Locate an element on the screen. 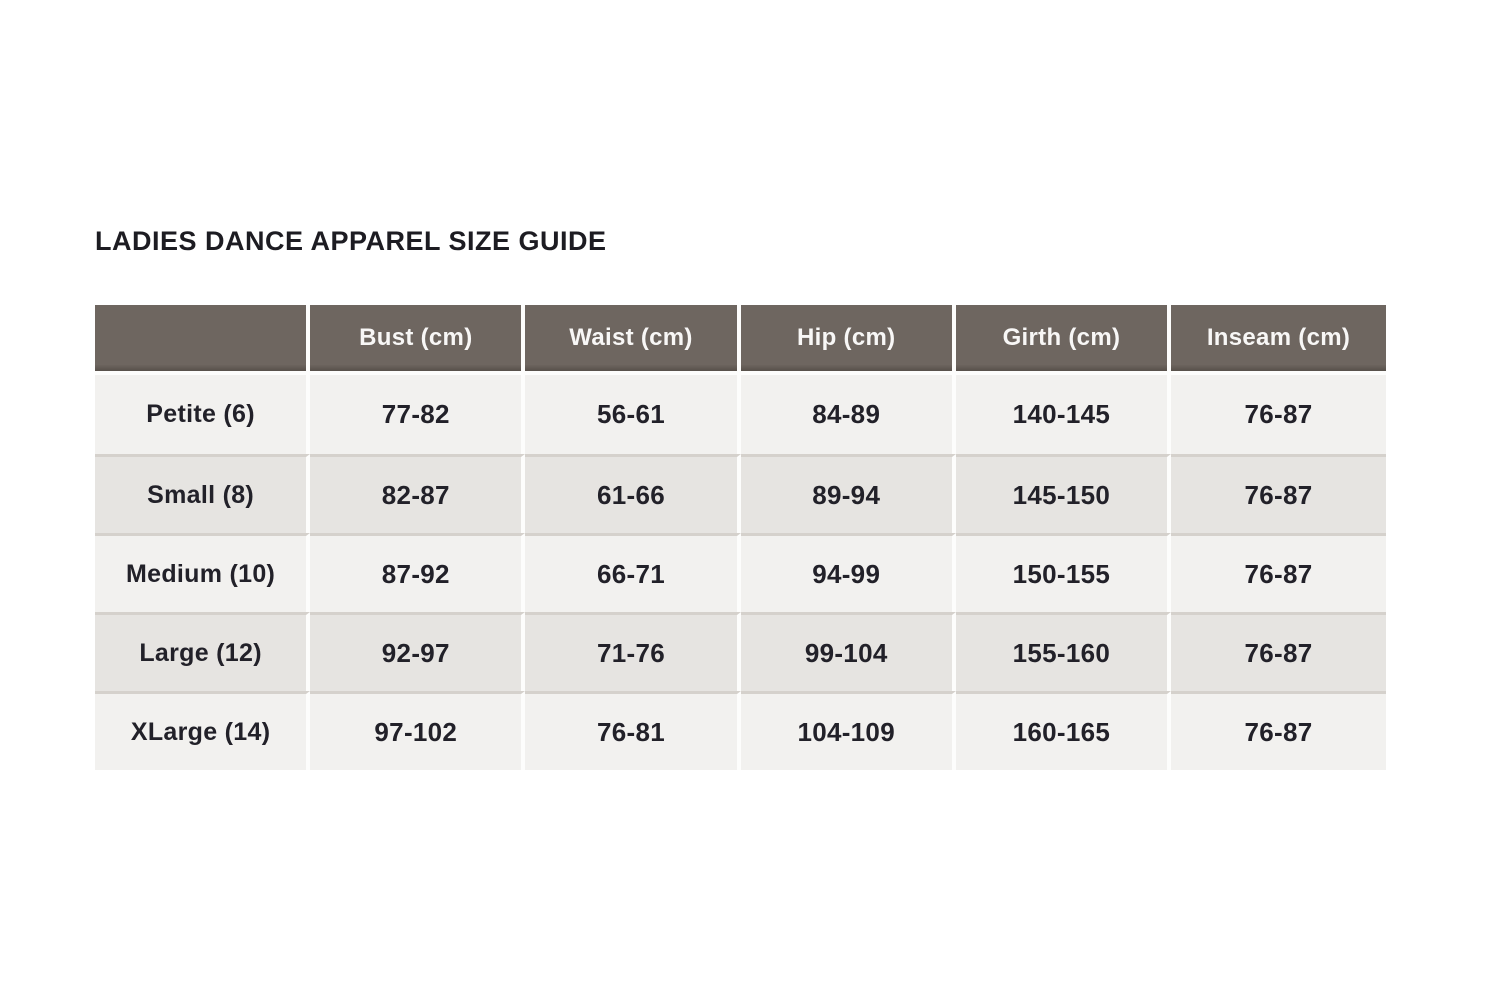  column-header-hip: Hip (cm) is located at coordinates (848, 340).